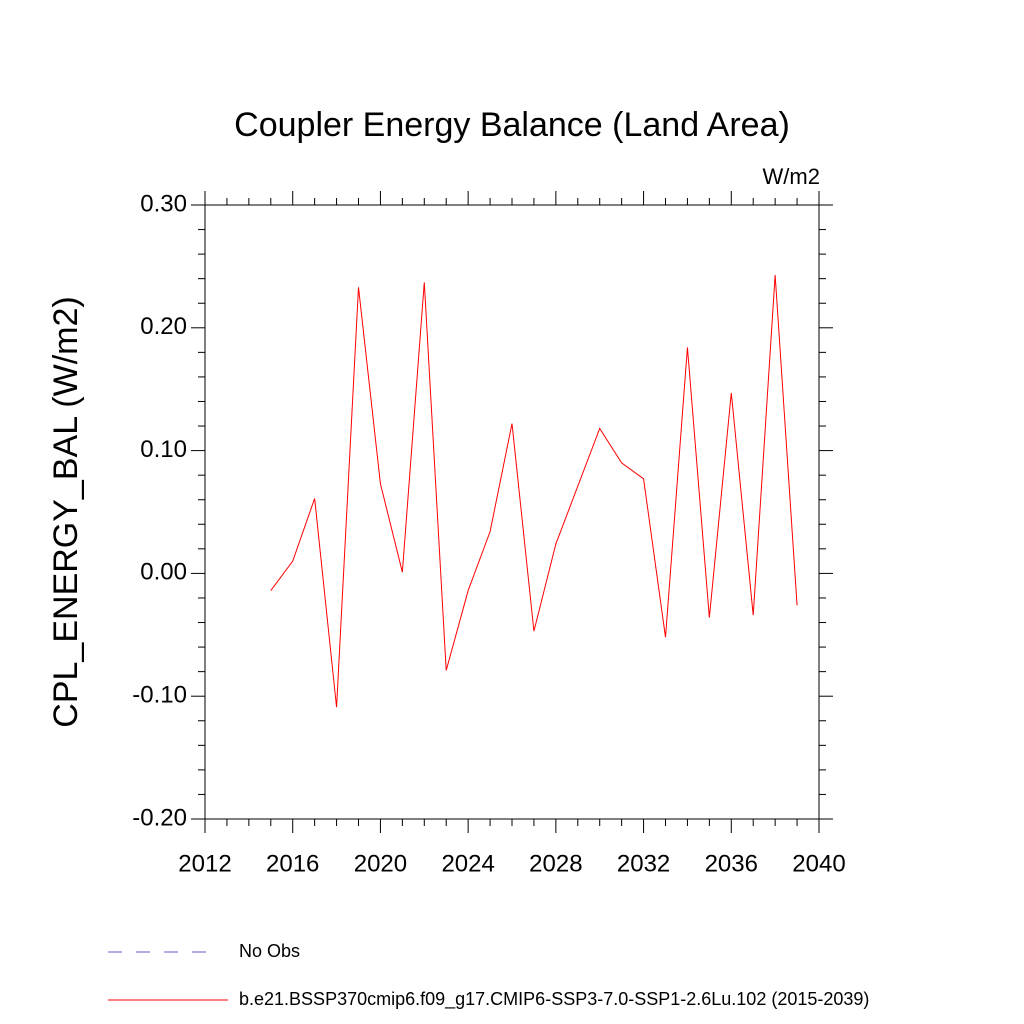 The height and width of the screenshot is (1024, 1024). What do you see at coordinates (731, 863) in the screenshot?
I see `x-tick-label: 2036` at bounding box center [731, 863].